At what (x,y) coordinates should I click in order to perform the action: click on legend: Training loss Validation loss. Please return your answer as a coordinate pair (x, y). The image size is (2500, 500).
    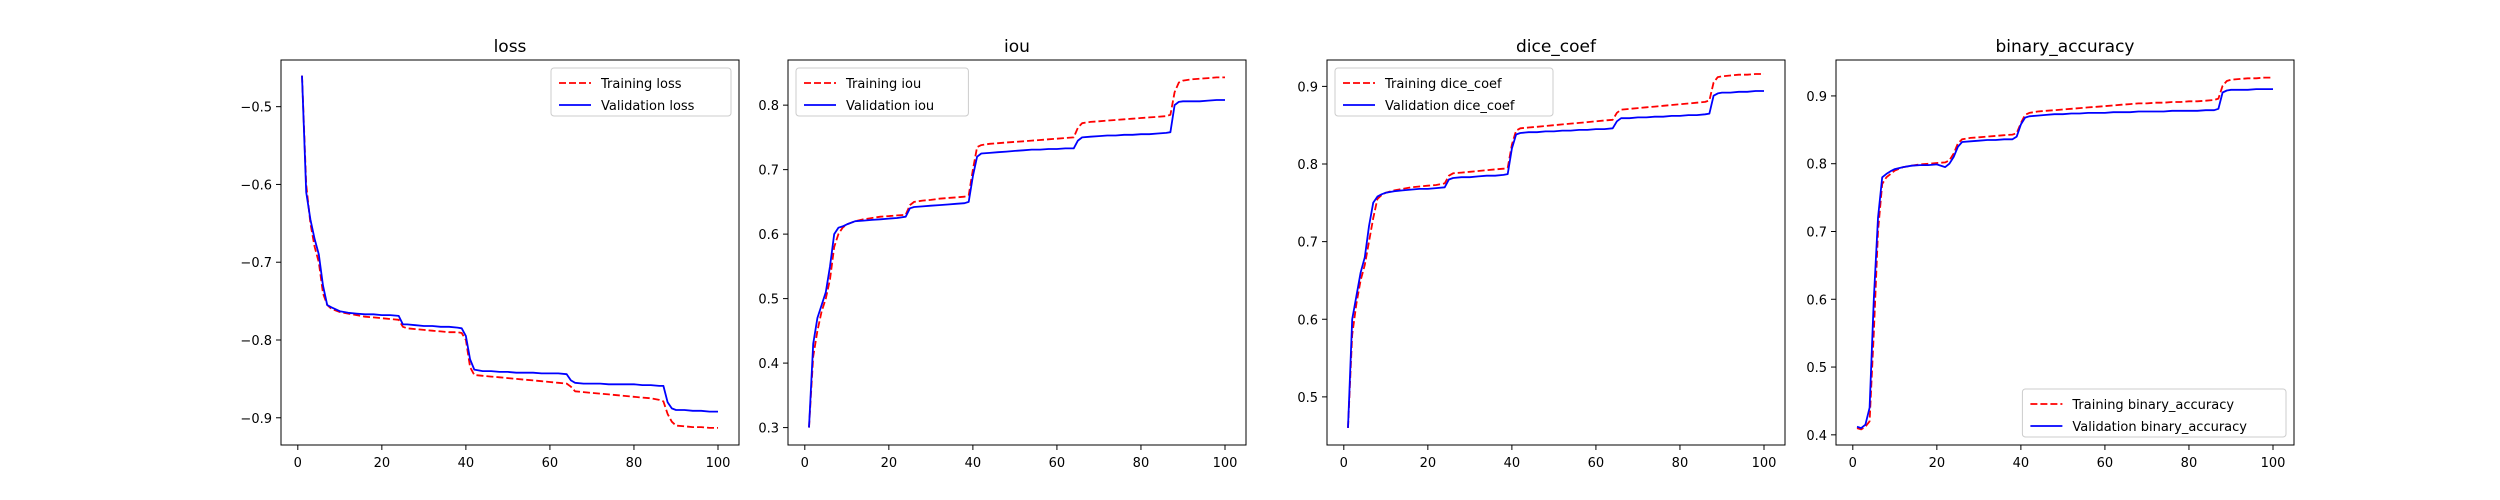
    Looking at the image, I should click on (641, 92).